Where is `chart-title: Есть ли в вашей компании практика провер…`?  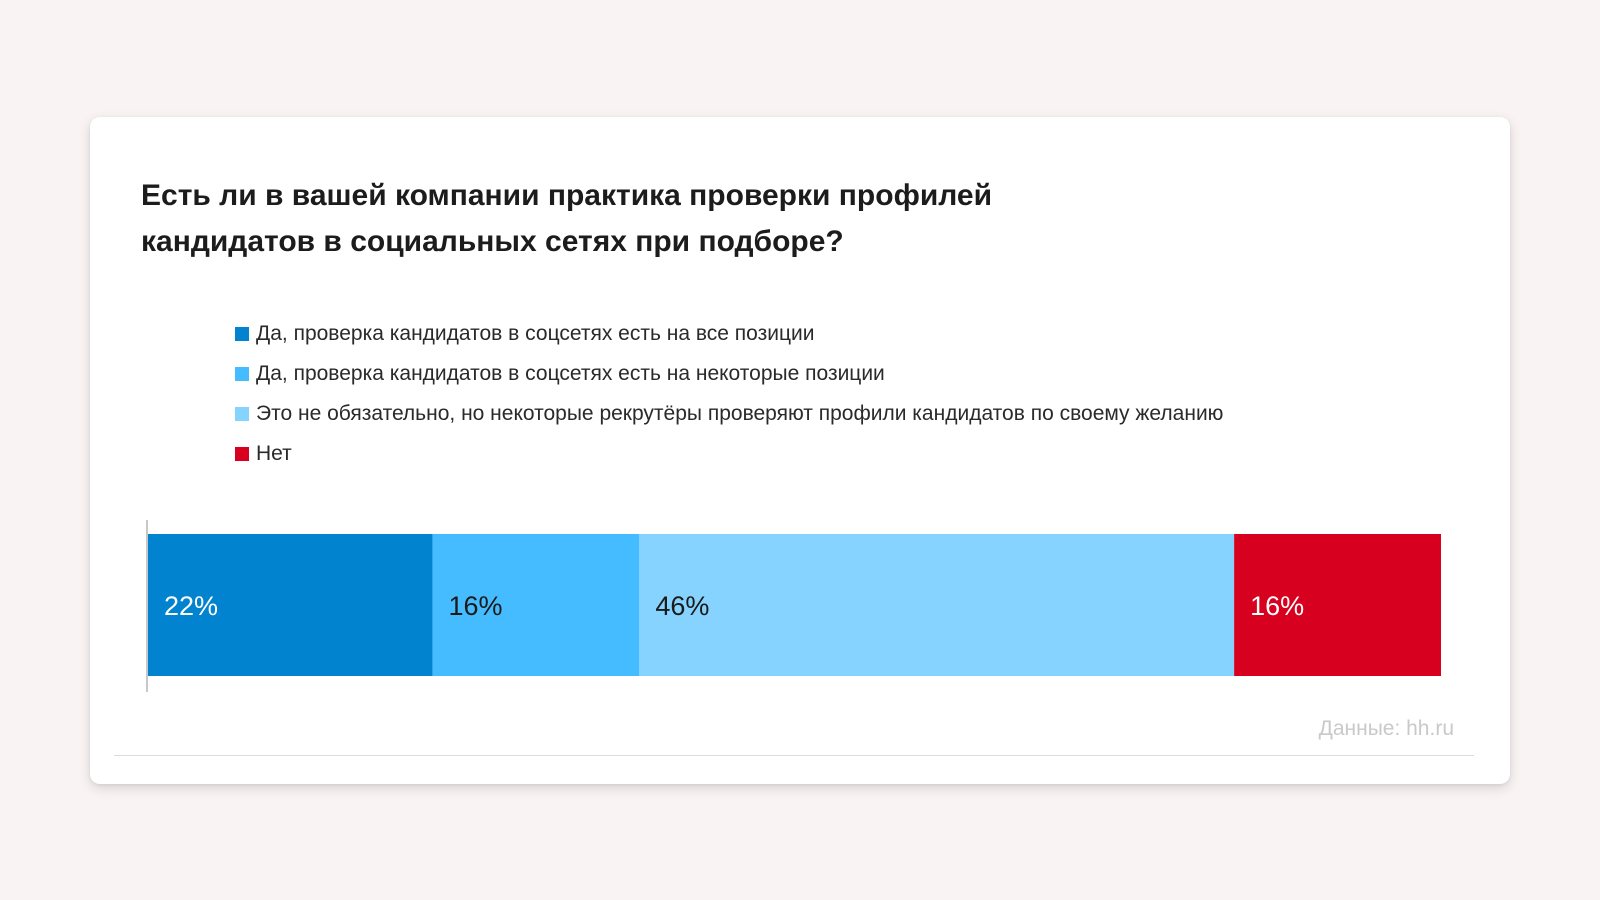 chart-title: Есть ли в вашей компании практика провер… is located at coordinates (567, 218).